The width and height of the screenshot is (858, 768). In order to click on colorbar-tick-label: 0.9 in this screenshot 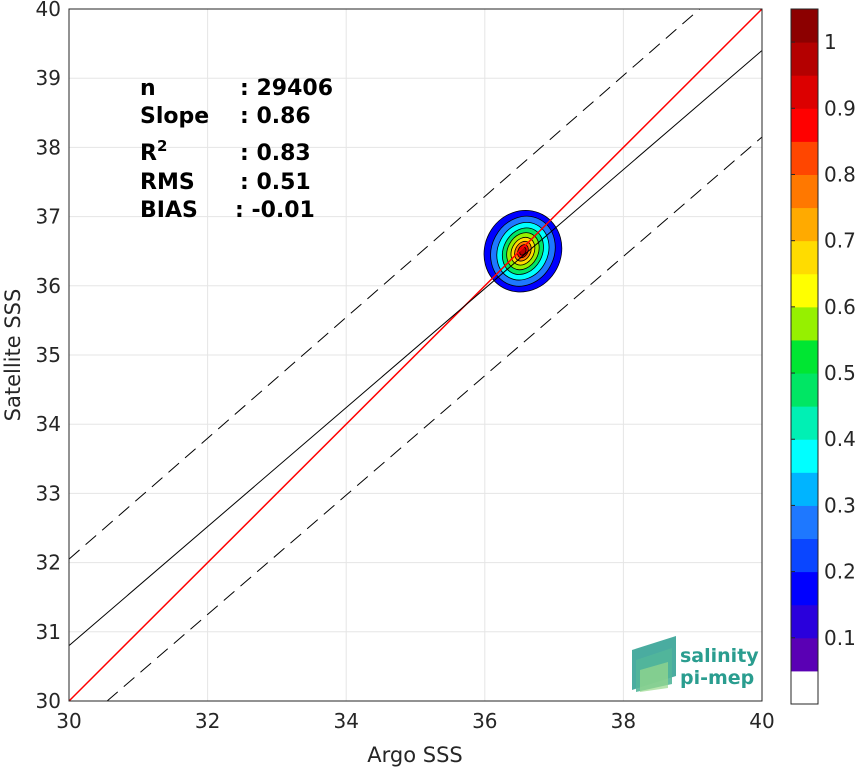, I will do `click(840, 108)`.